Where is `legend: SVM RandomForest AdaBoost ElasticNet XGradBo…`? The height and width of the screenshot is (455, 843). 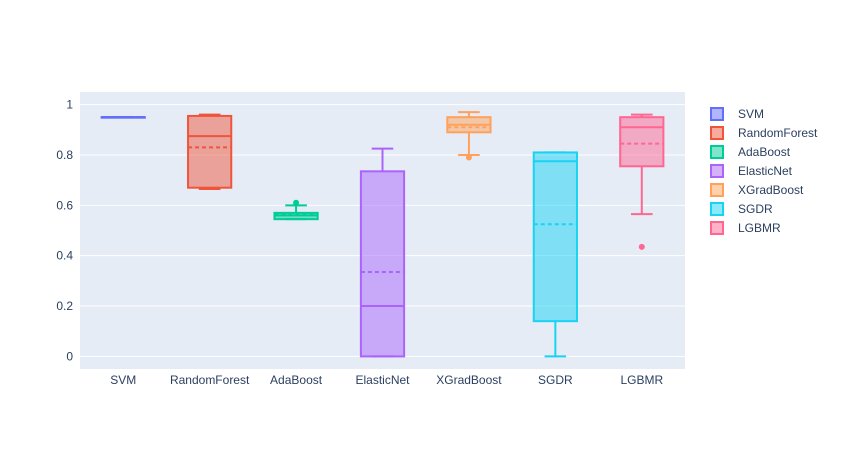
legend: SVM RandomForest AdaBoost ElasticNet XGradBo… is located at coordinates (764, 171).